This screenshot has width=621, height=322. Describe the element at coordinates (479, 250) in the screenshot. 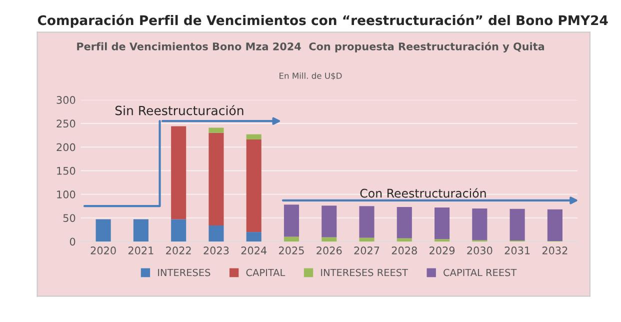

I see `x-tick-label: 2030` at that location.